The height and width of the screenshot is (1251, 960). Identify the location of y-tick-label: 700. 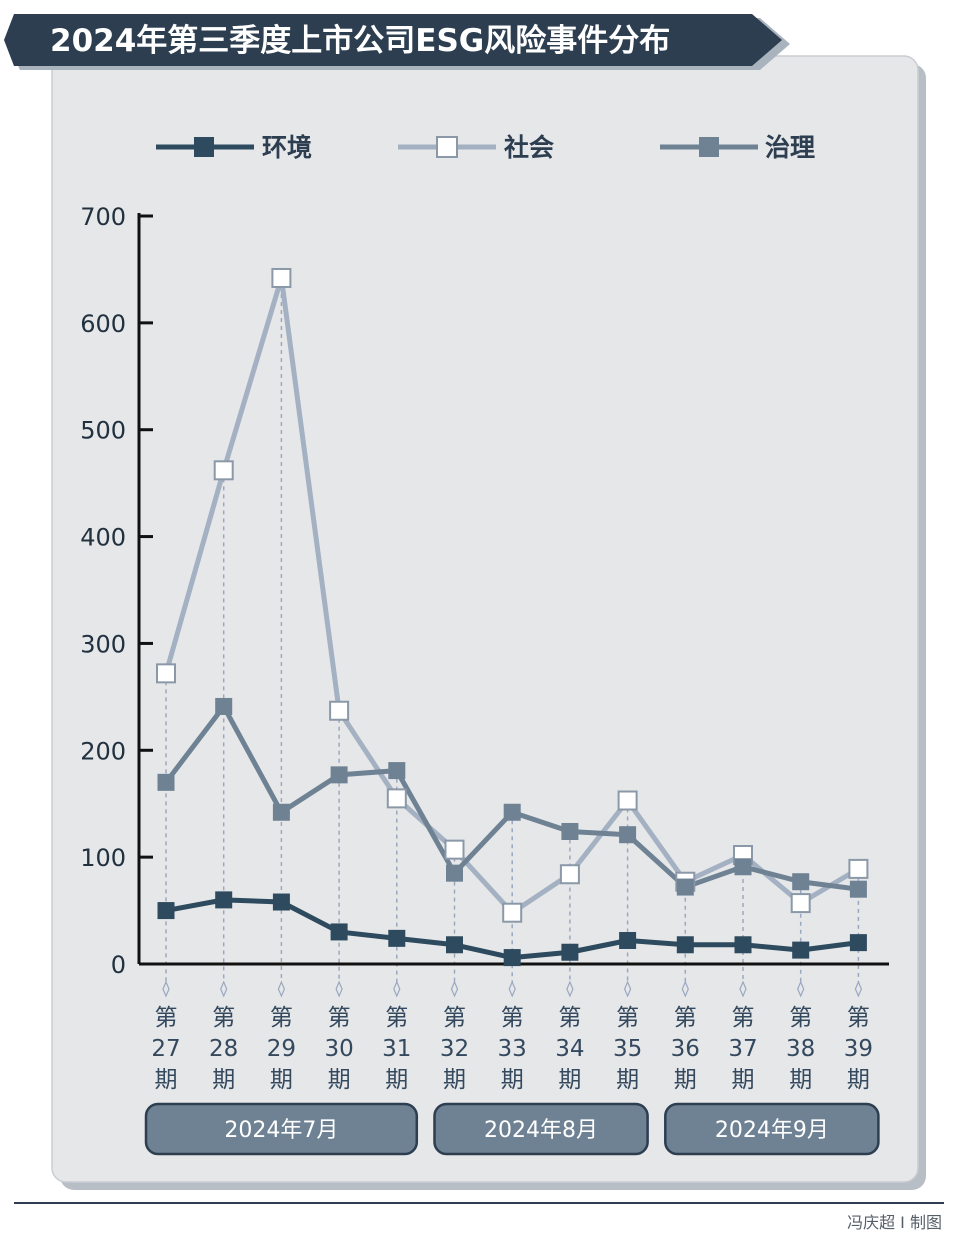
(103, 217).